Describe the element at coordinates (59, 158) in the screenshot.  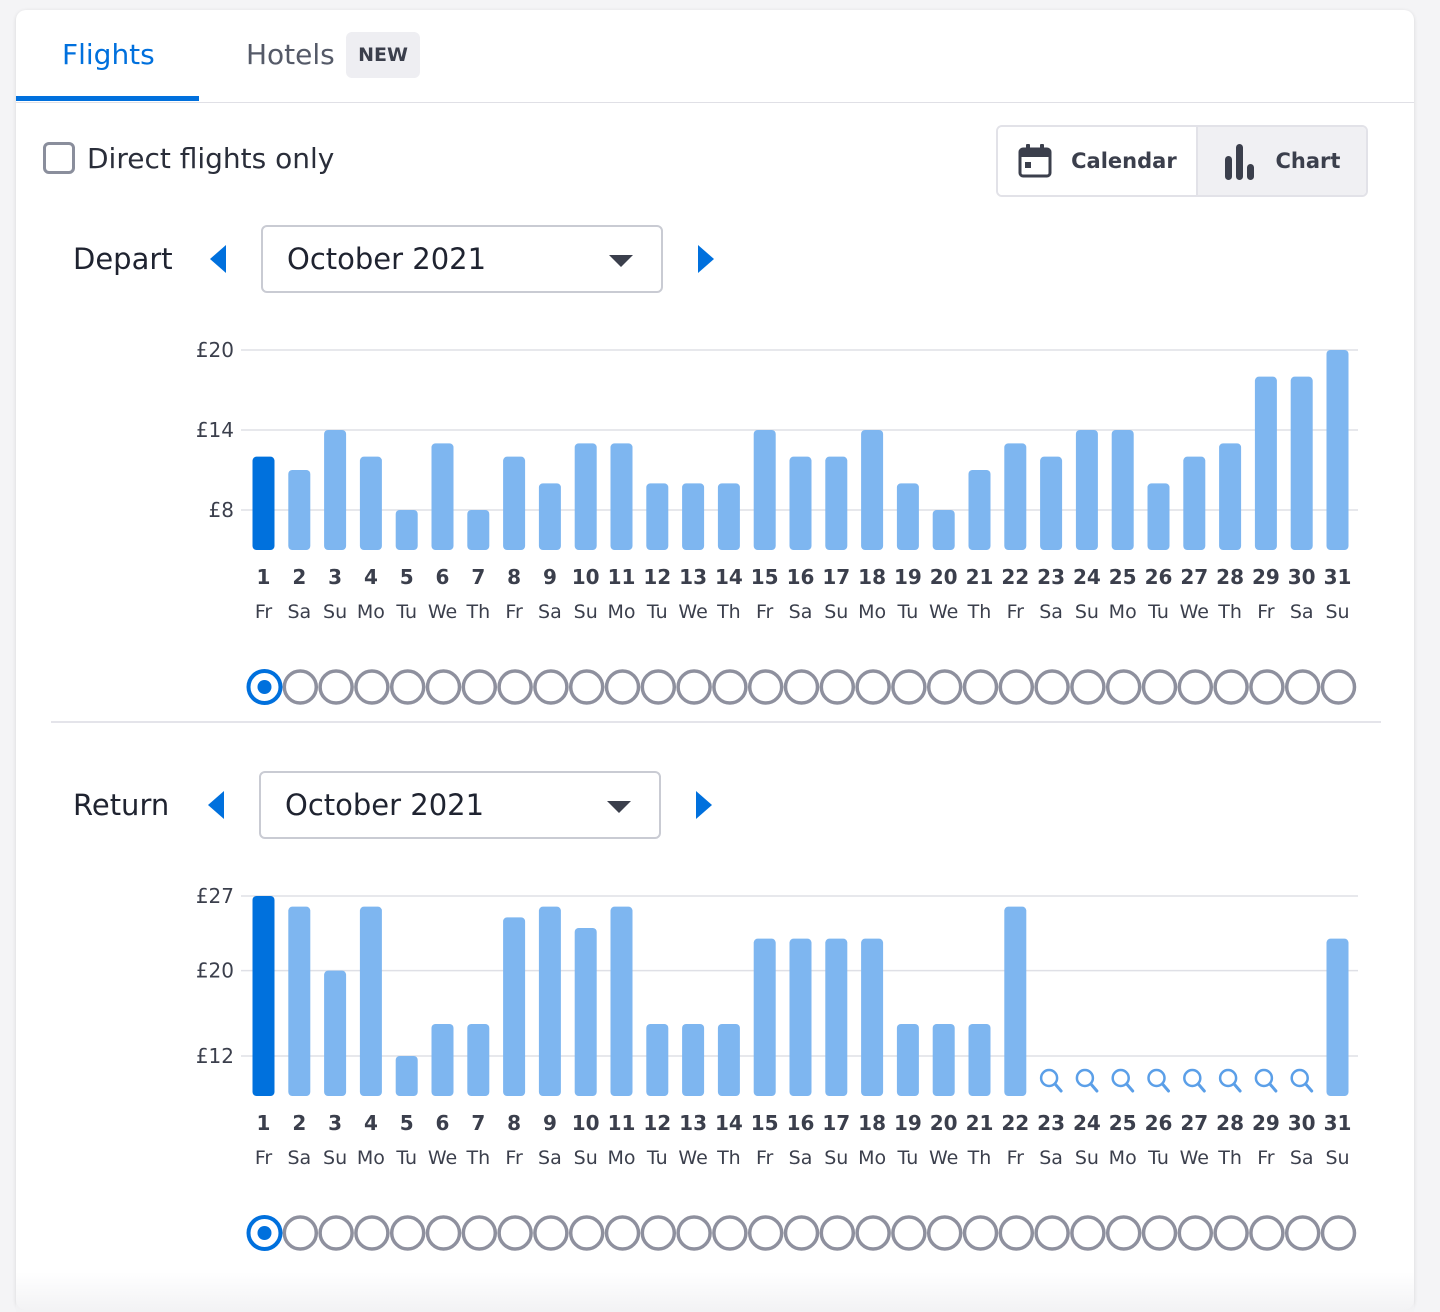
I see `direct-flights-checkbox` at that location.